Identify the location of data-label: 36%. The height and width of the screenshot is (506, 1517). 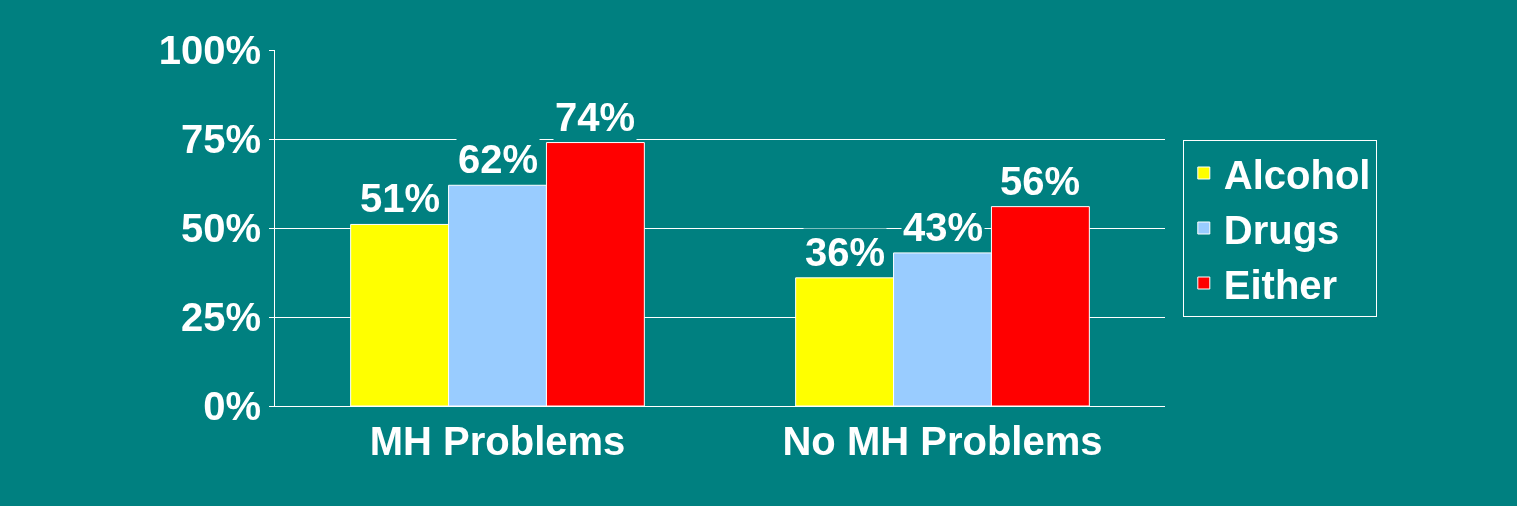
(845, 252).